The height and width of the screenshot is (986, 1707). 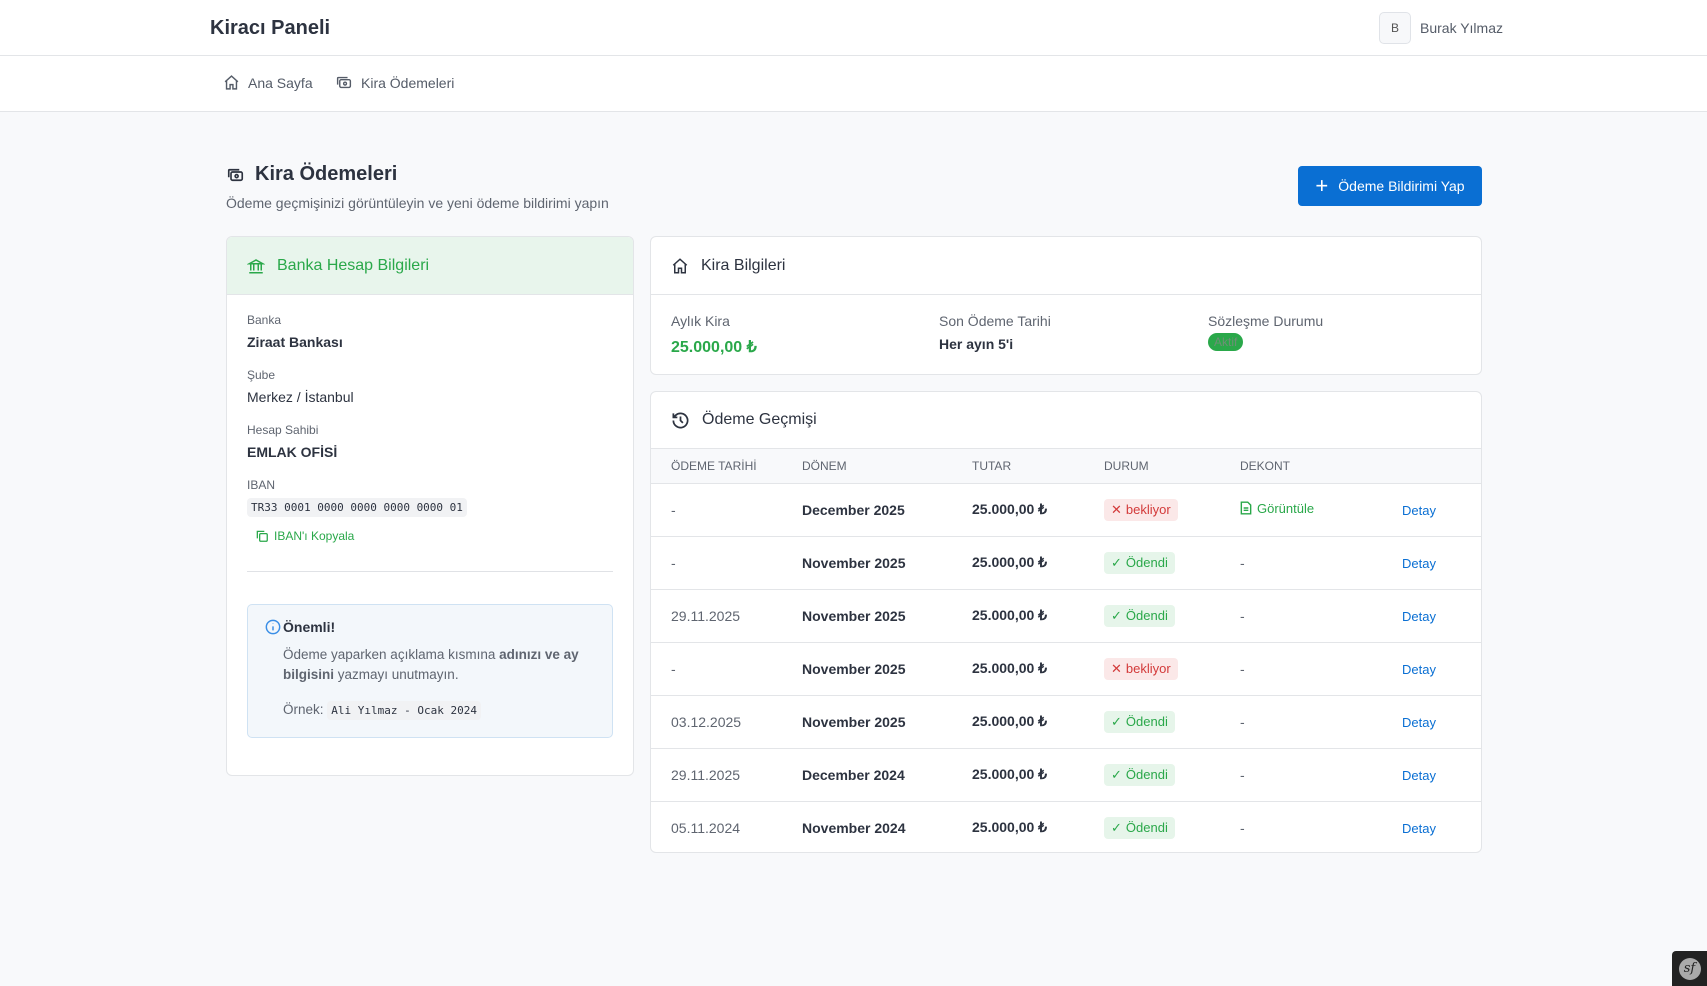 I want to click on nav-label: Ana Sayfa, so click(x=280, y=82).